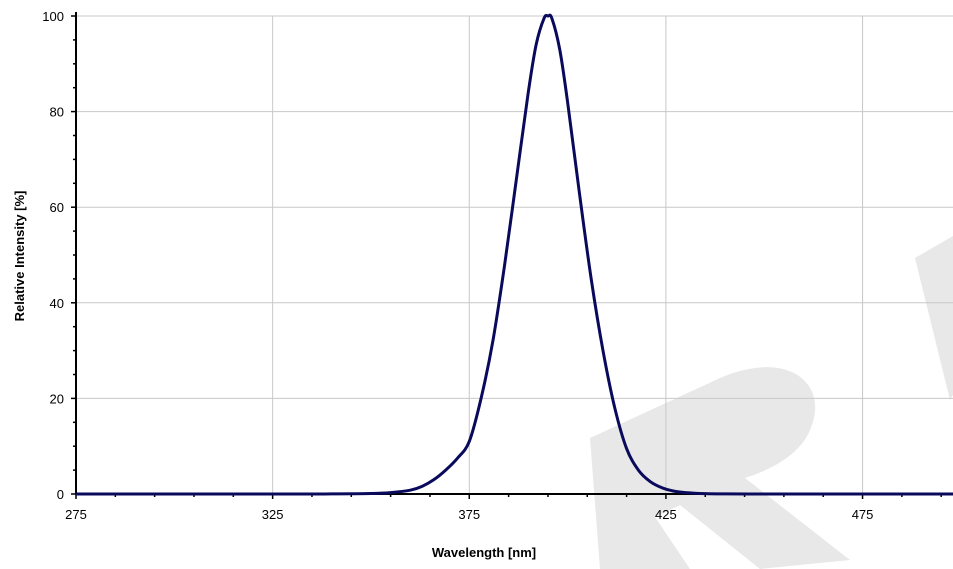 This screenshot has height=569, width=953. I want to click on y-tick-label: 40, so click(57, 303).